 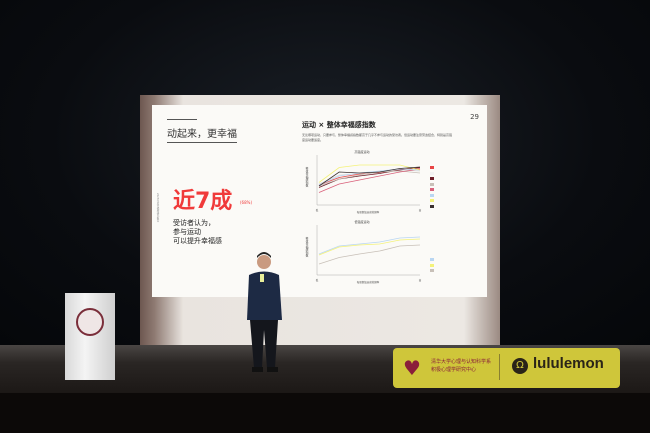 I want to click on subtext-line: 受访者认为，, so click(x=194, y=223).